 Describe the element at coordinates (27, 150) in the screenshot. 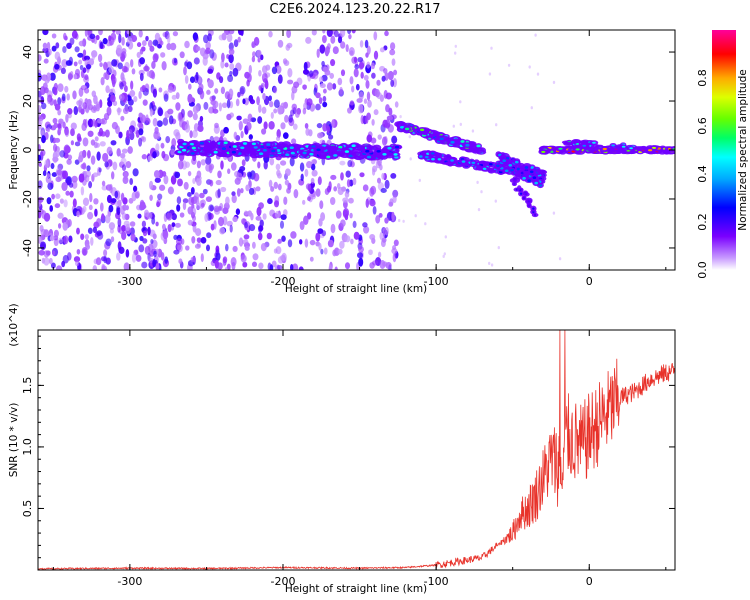

I see `y-tick-label: 0` at that location.